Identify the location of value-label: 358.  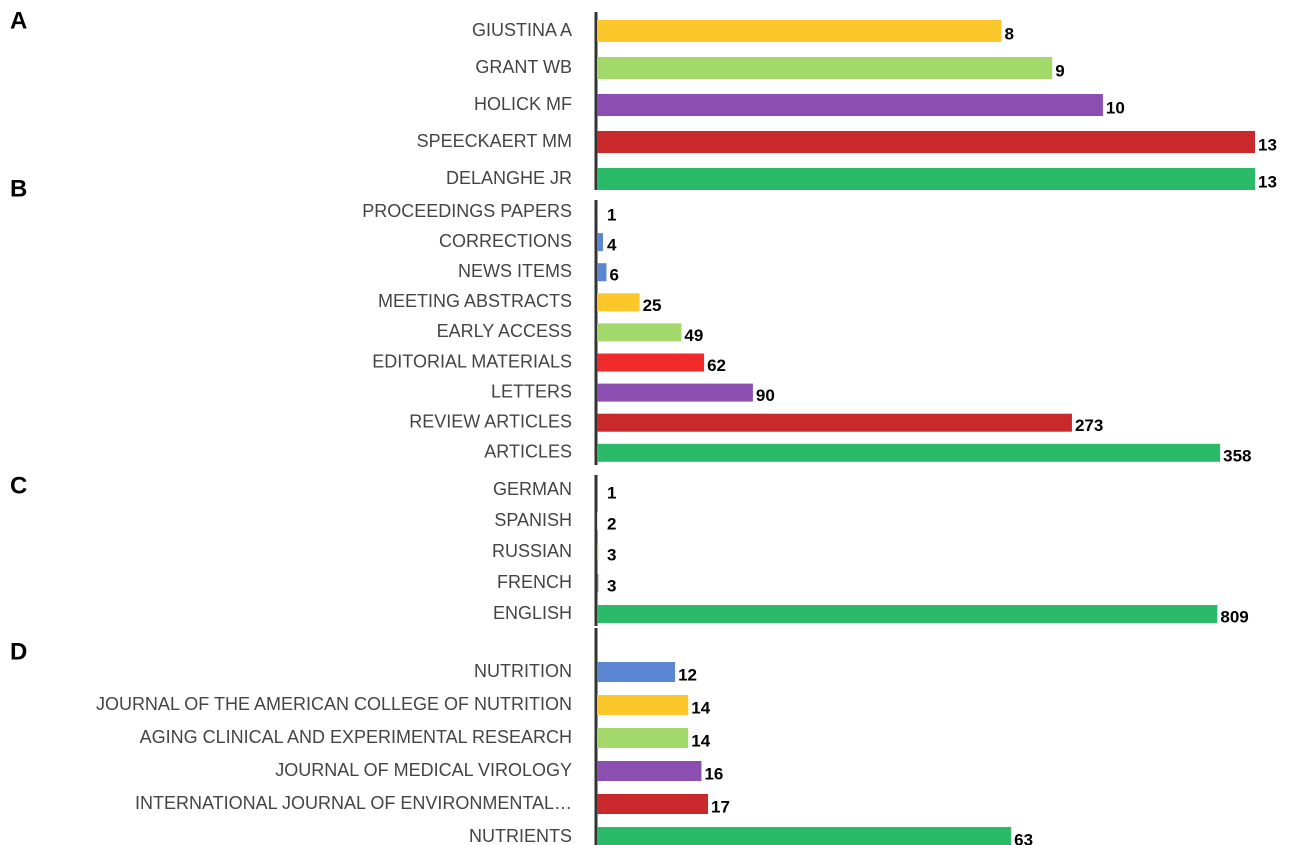
(1237, 455).